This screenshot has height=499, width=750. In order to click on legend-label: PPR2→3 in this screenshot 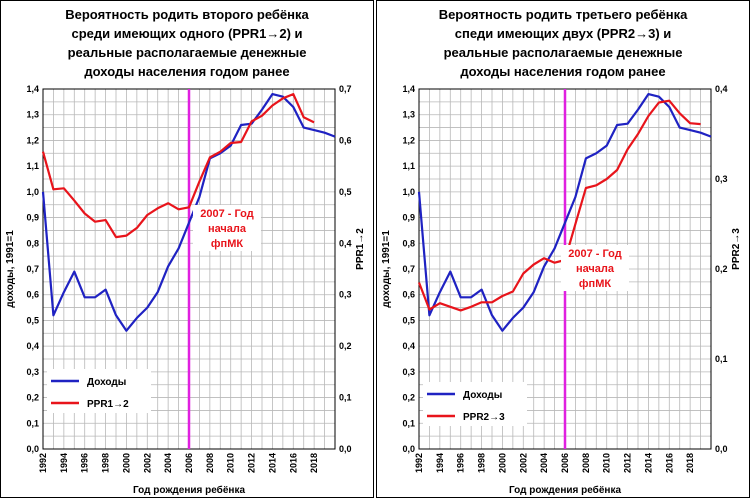, I will do `click(484, 417)`.